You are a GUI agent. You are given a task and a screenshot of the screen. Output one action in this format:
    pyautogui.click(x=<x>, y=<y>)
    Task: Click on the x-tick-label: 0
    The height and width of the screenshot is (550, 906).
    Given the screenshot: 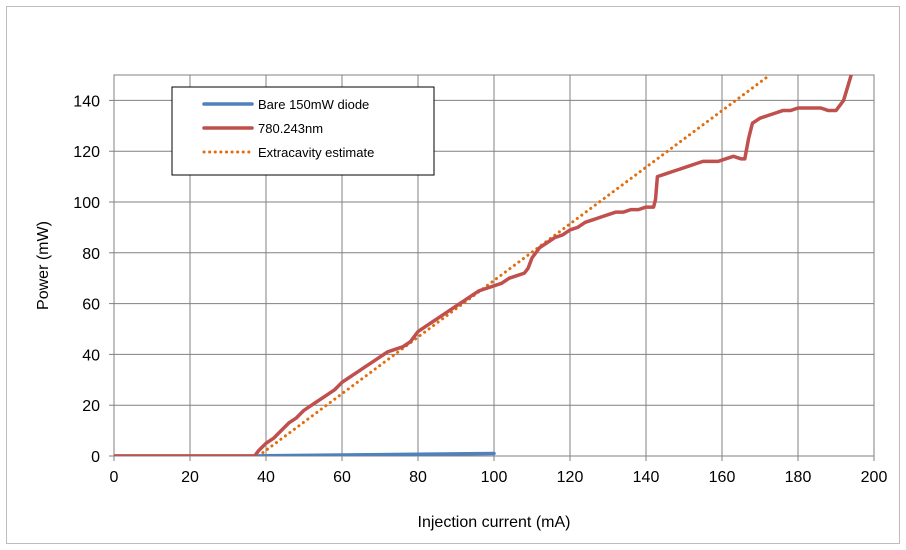 What is the action you would take?
    pyautogui.click(x=114, y=477)
    